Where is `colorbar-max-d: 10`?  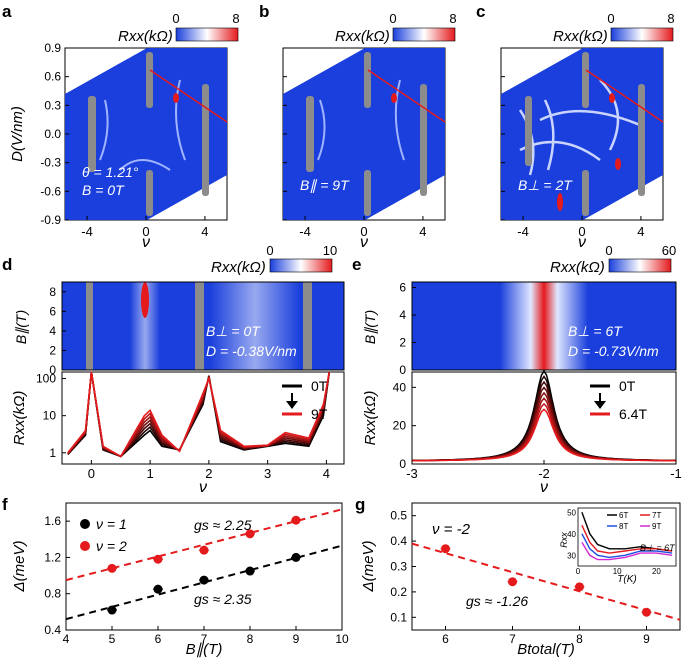
colorbar-max-d: 10 is located at coordinates (330, 250).